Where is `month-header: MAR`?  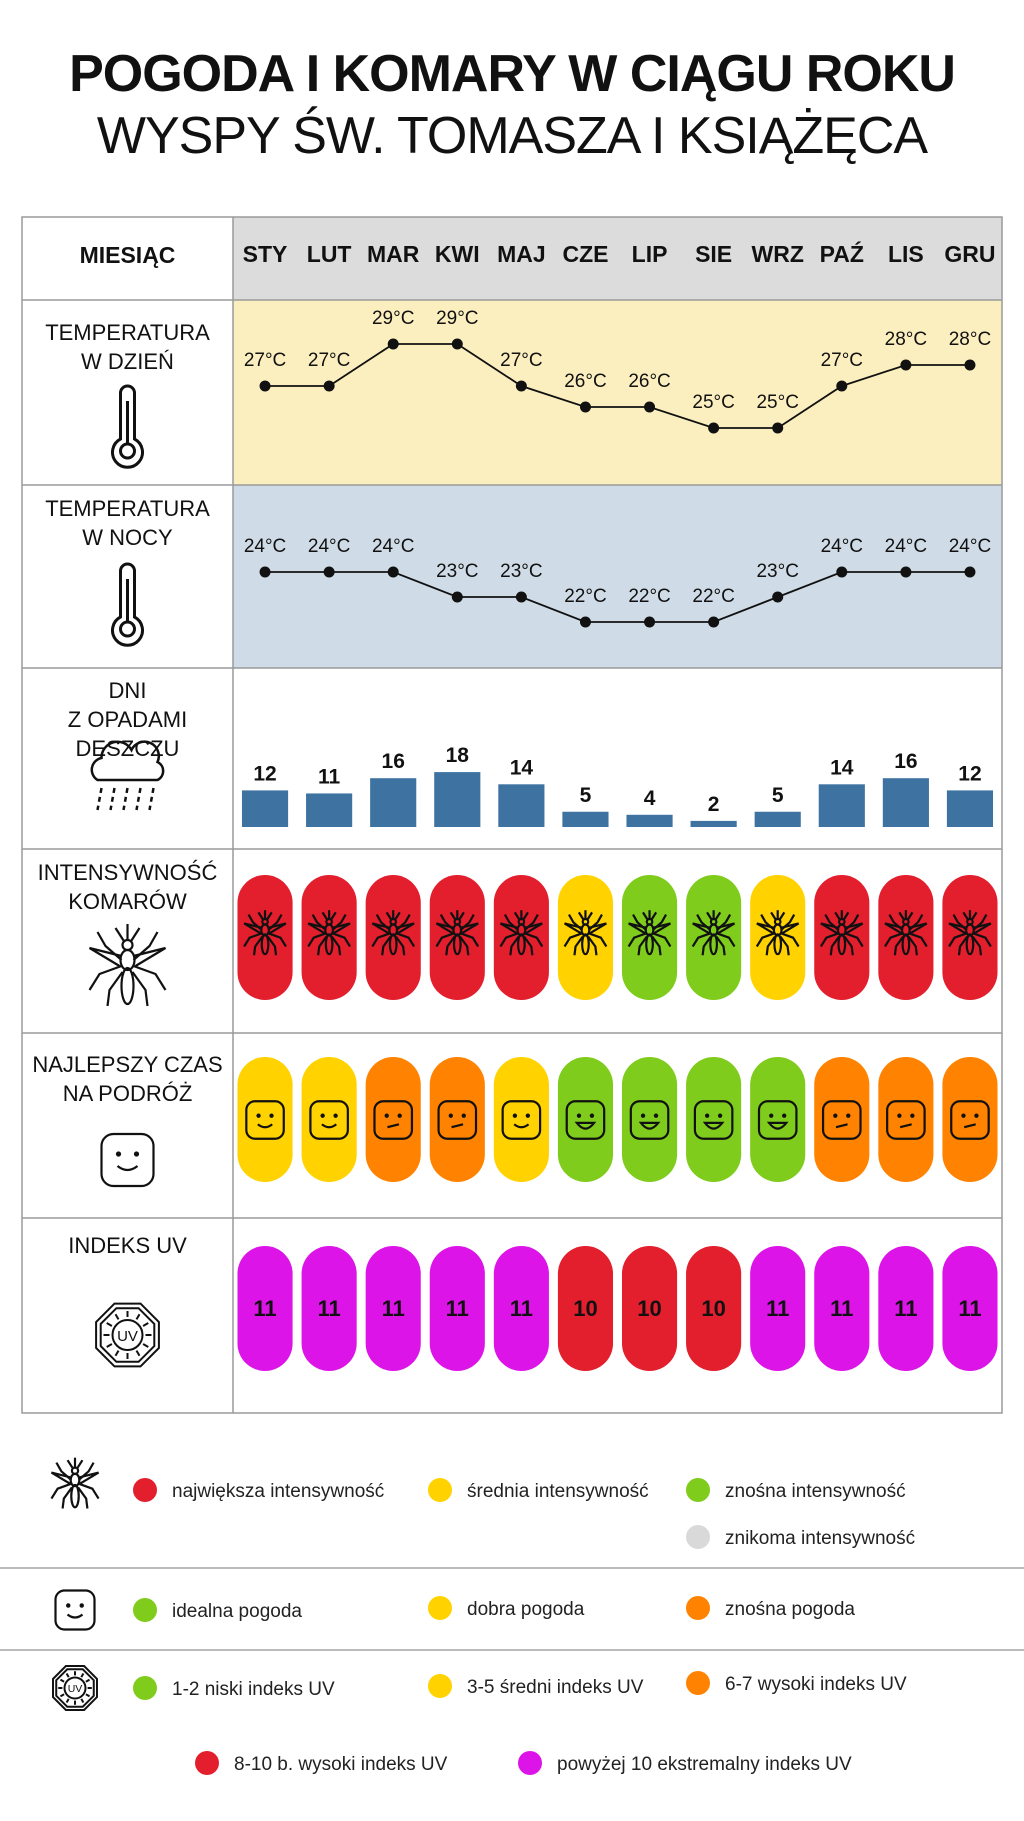 month-header: MAR is located at coordinates (393, 254).